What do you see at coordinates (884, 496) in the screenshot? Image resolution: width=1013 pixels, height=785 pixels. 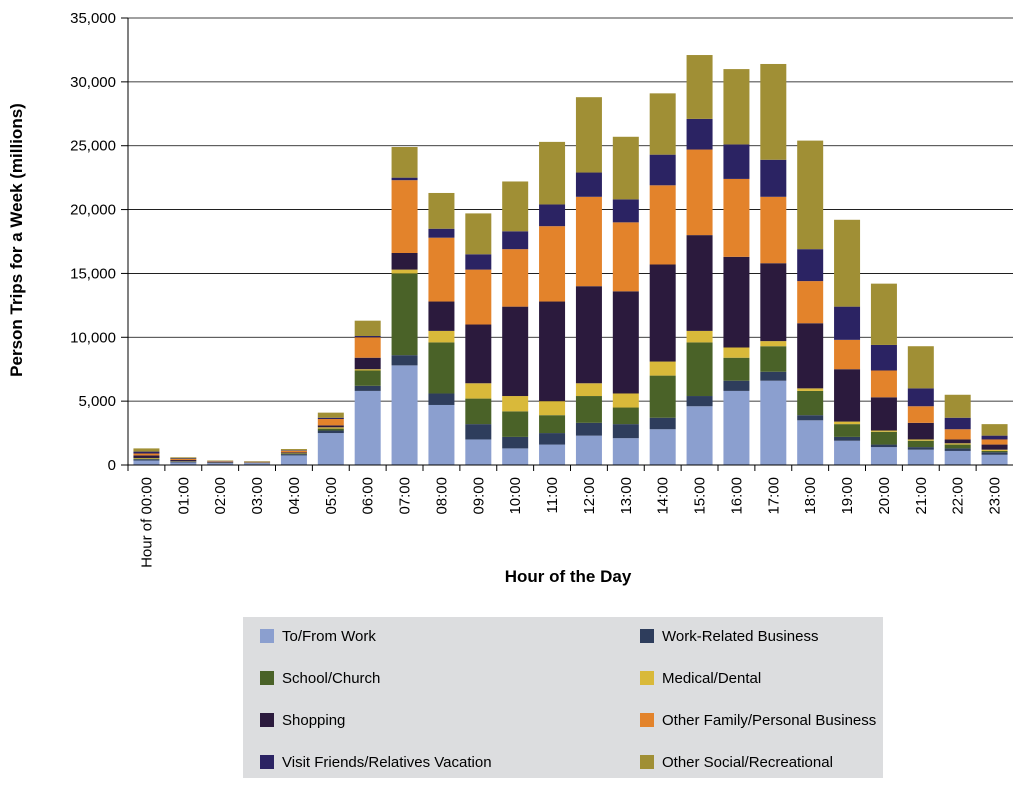 I see `x-tick-label: 20:00` at bounding box center [884, 496].